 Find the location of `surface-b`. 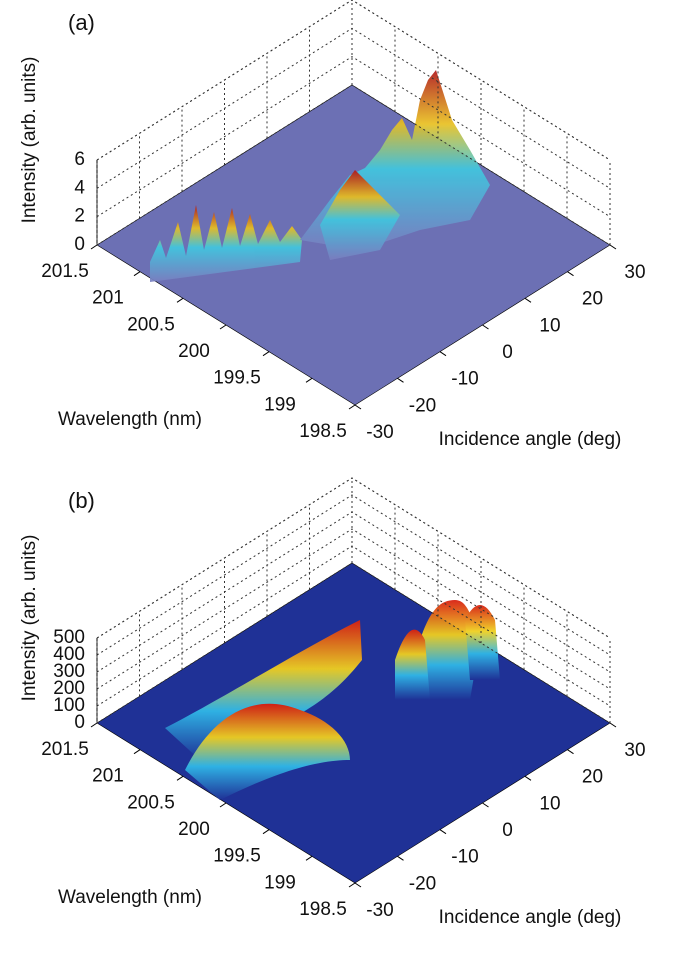

surface-b is located at coordinates (332, 700).